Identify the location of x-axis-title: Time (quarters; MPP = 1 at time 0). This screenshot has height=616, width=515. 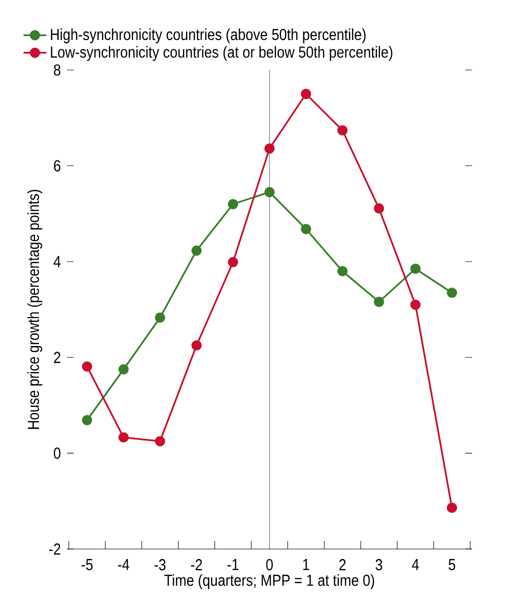
(269, 582).